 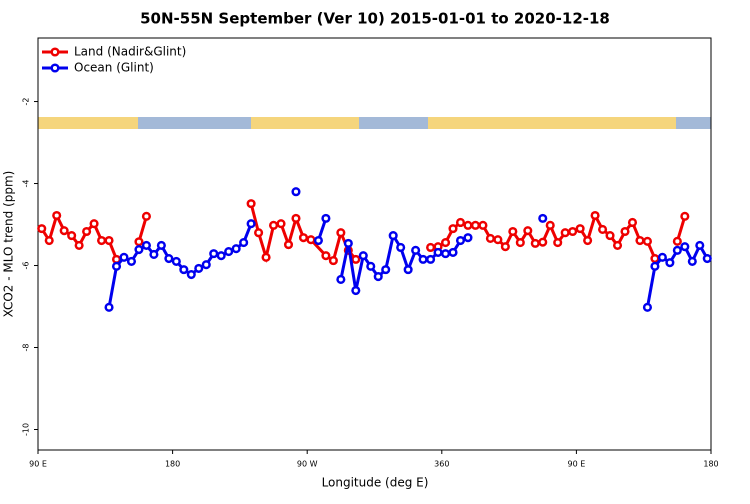 What do you see at coordinates (408, 262) in the screenshot?
I see `series-line` at bounding box center [408, 262].